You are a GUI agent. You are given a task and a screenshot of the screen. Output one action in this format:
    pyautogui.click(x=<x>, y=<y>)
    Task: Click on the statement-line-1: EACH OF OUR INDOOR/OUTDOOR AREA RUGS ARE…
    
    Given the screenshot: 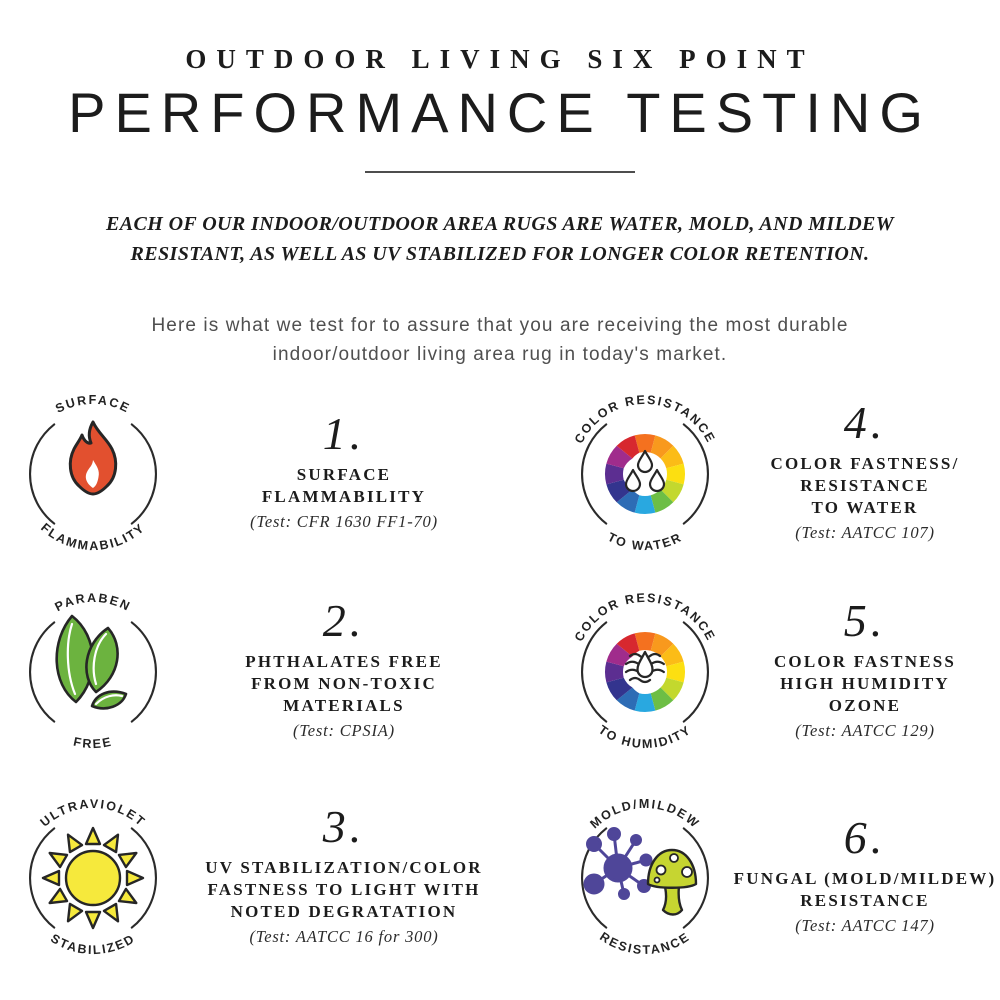 What is the action you would take?
    pyautogui.click(x=500, y=224)
    